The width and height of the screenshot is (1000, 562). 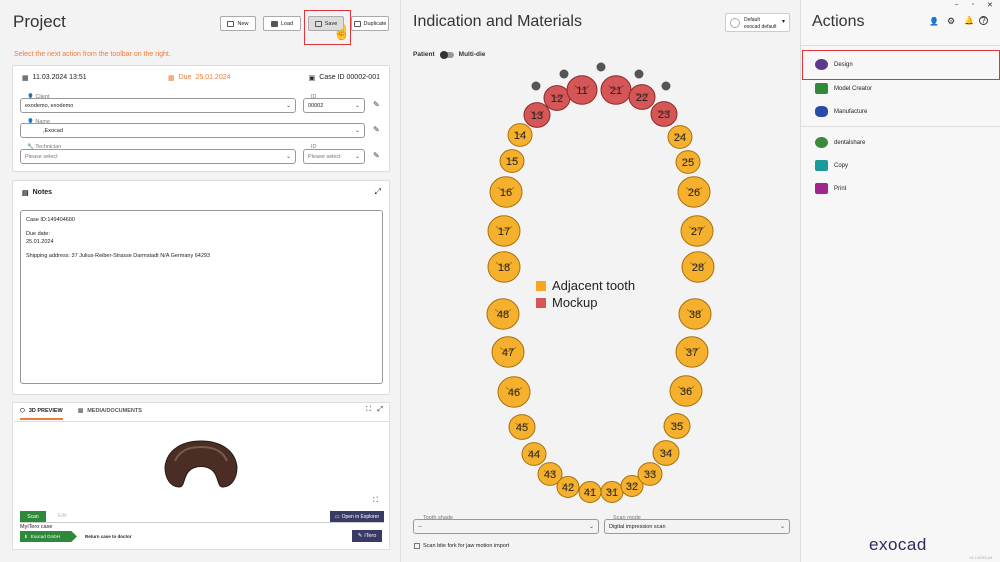 I want to click on technician-id-select: Please select ⌄, so click(x=334, y=156).